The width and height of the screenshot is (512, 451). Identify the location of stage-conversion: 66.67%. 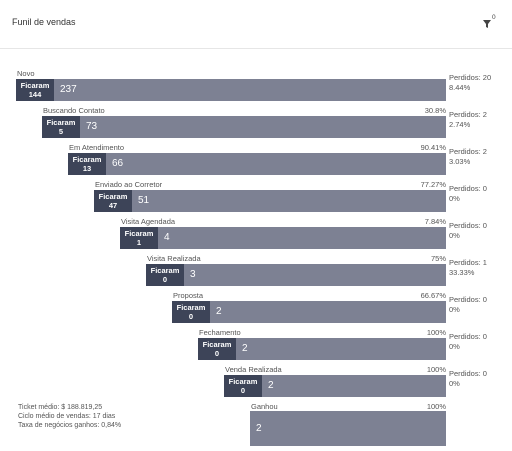
(433, 295).